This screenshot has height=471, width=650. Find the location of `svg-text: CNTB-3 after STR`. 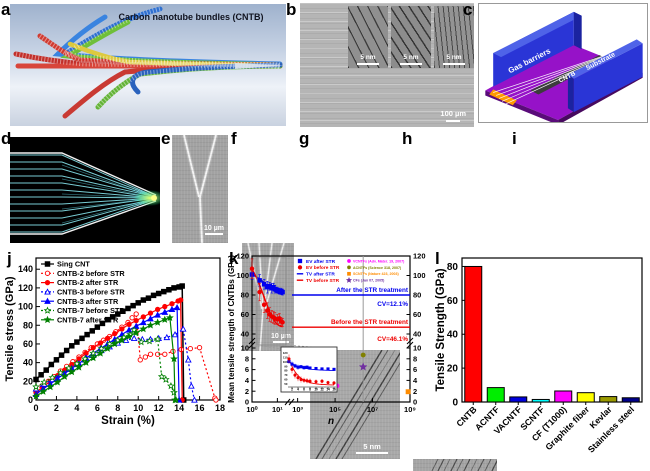

svg-text: CNTB-3 after STR is located at coordinates (88, 301).